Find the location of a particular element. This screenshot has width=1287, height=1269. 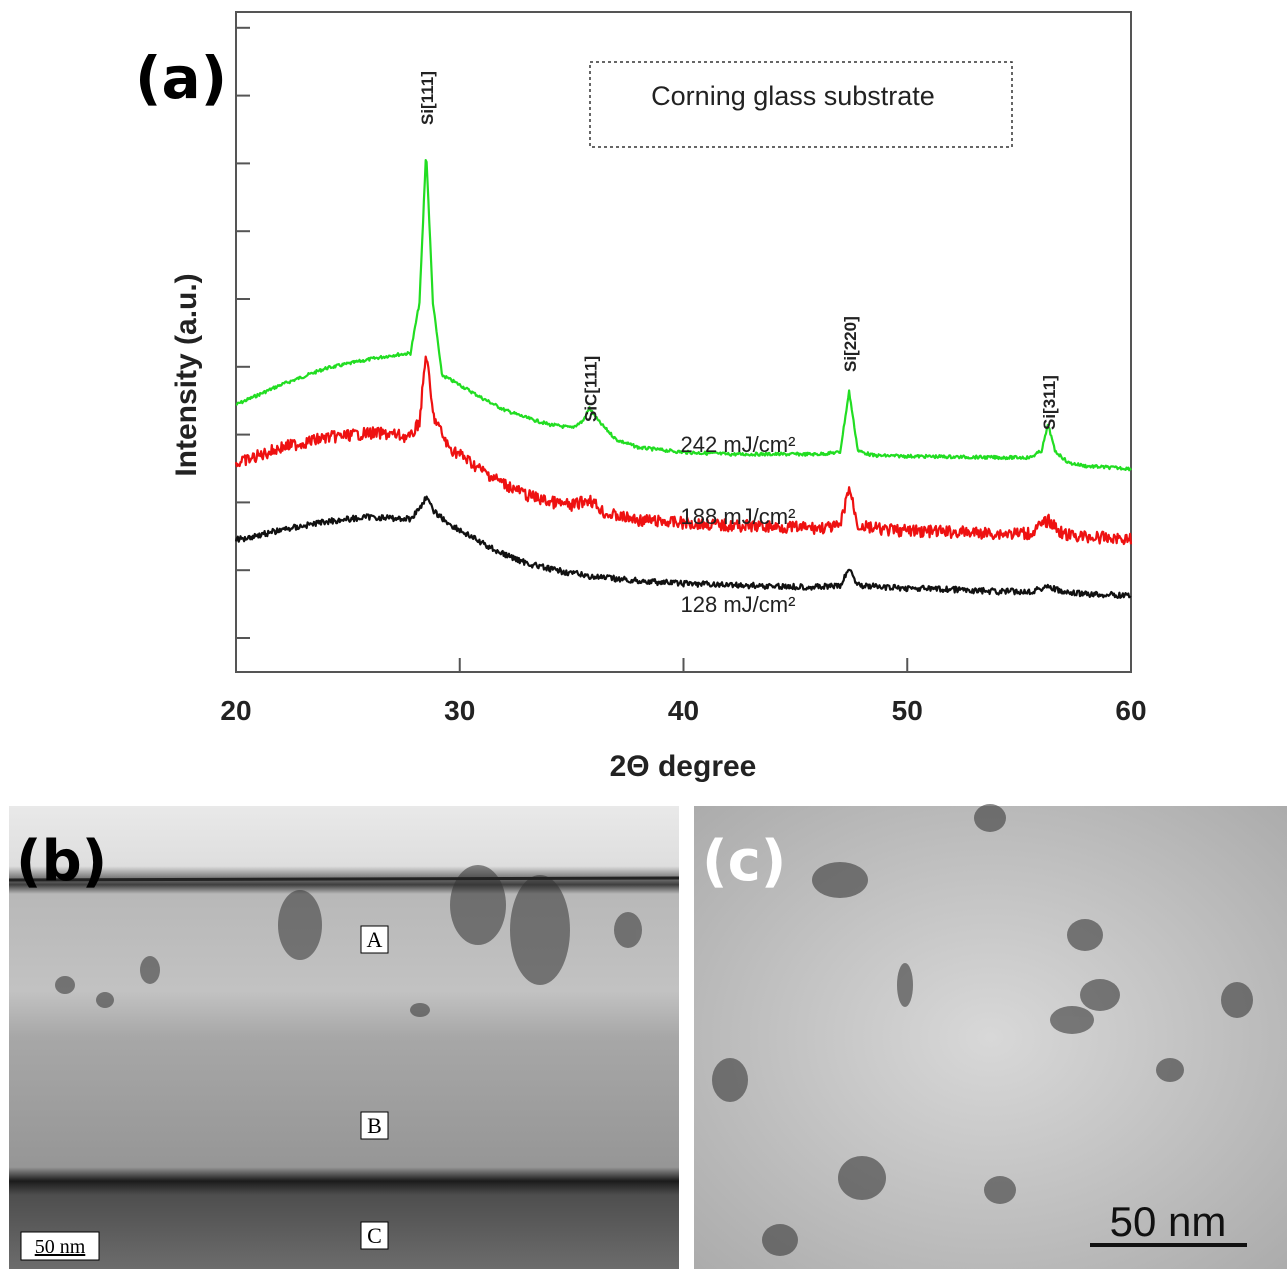

x-axis-tick-labels: 20 30 40 50 60 is located at coordinates (683, 710).